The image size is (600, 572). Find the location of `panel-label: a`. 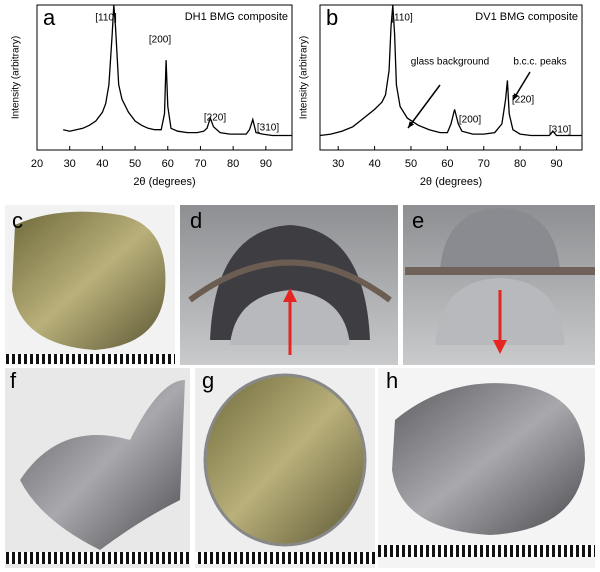

panel-label: a is located at coordinates (49, 17).